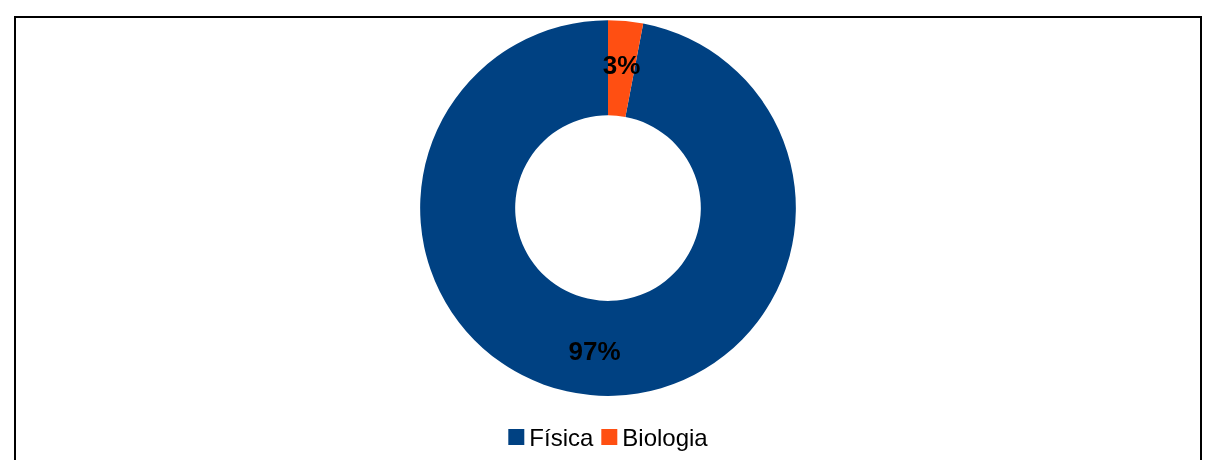 The width and height of the screenshot is (1206, 460). What do you see at coordinates (594, 350) in the screenshot?
I see `data-label: 97%` at bounding box center [594, 350].